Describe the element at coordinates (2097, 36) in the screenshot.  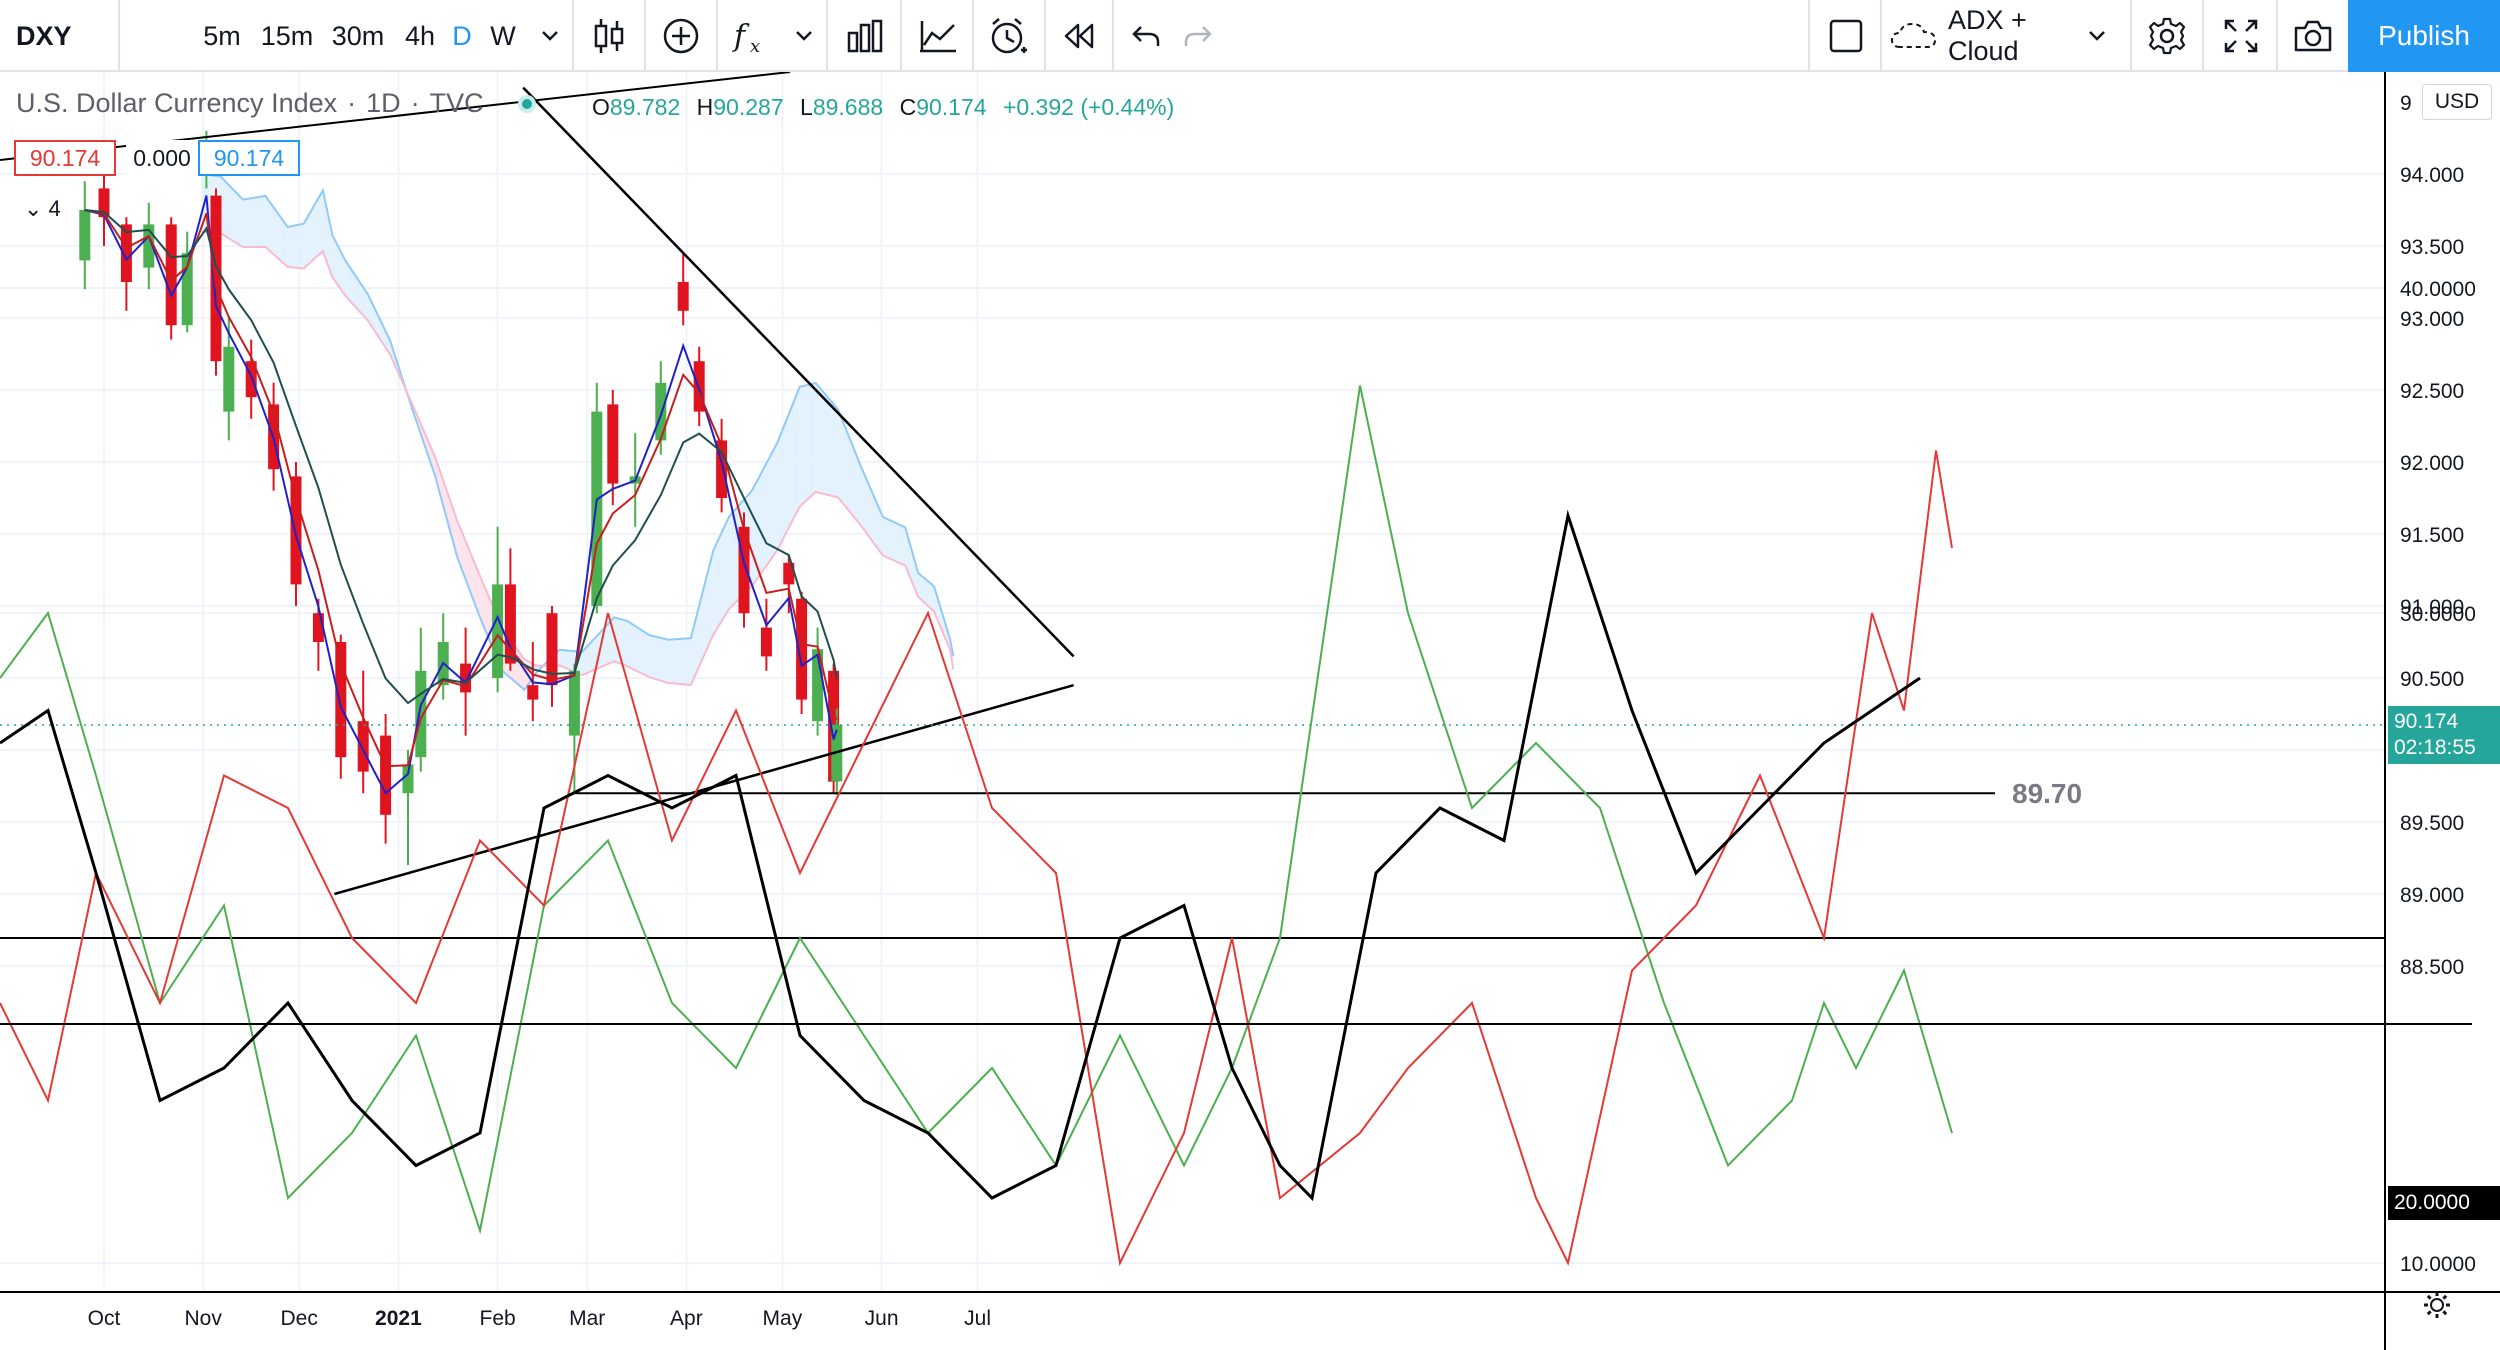
I see `template-dropdown-icon` at that location.